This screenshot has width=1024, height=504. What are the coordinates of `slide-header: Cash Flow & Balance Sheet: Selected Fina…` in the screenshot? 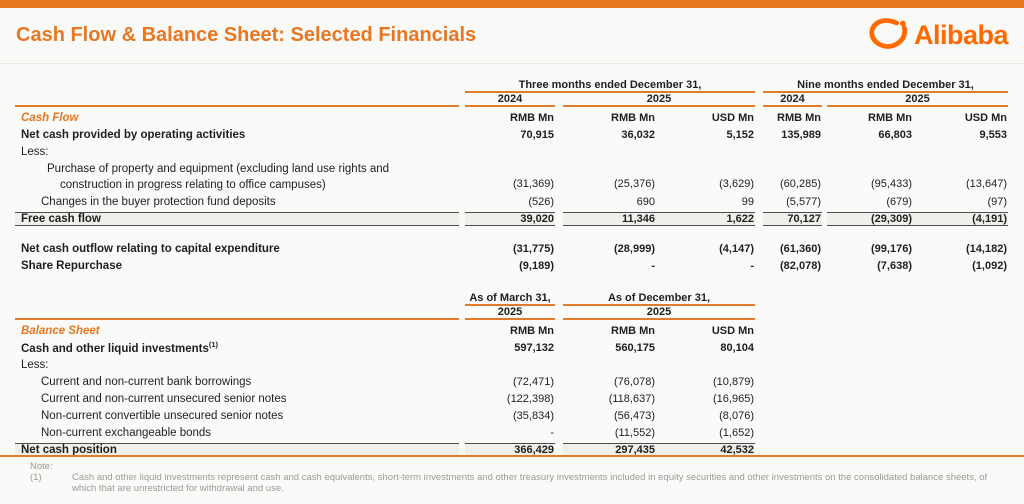 It's located at (512, 36).